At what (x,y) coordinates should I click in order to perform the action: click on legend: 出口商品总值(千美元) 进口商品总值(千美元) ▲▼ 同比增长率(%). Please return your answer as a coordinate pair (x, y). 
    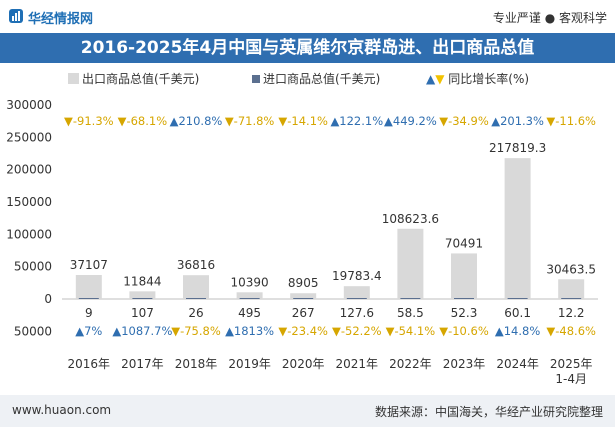
    Looking at the image, I should click on (307, 77).